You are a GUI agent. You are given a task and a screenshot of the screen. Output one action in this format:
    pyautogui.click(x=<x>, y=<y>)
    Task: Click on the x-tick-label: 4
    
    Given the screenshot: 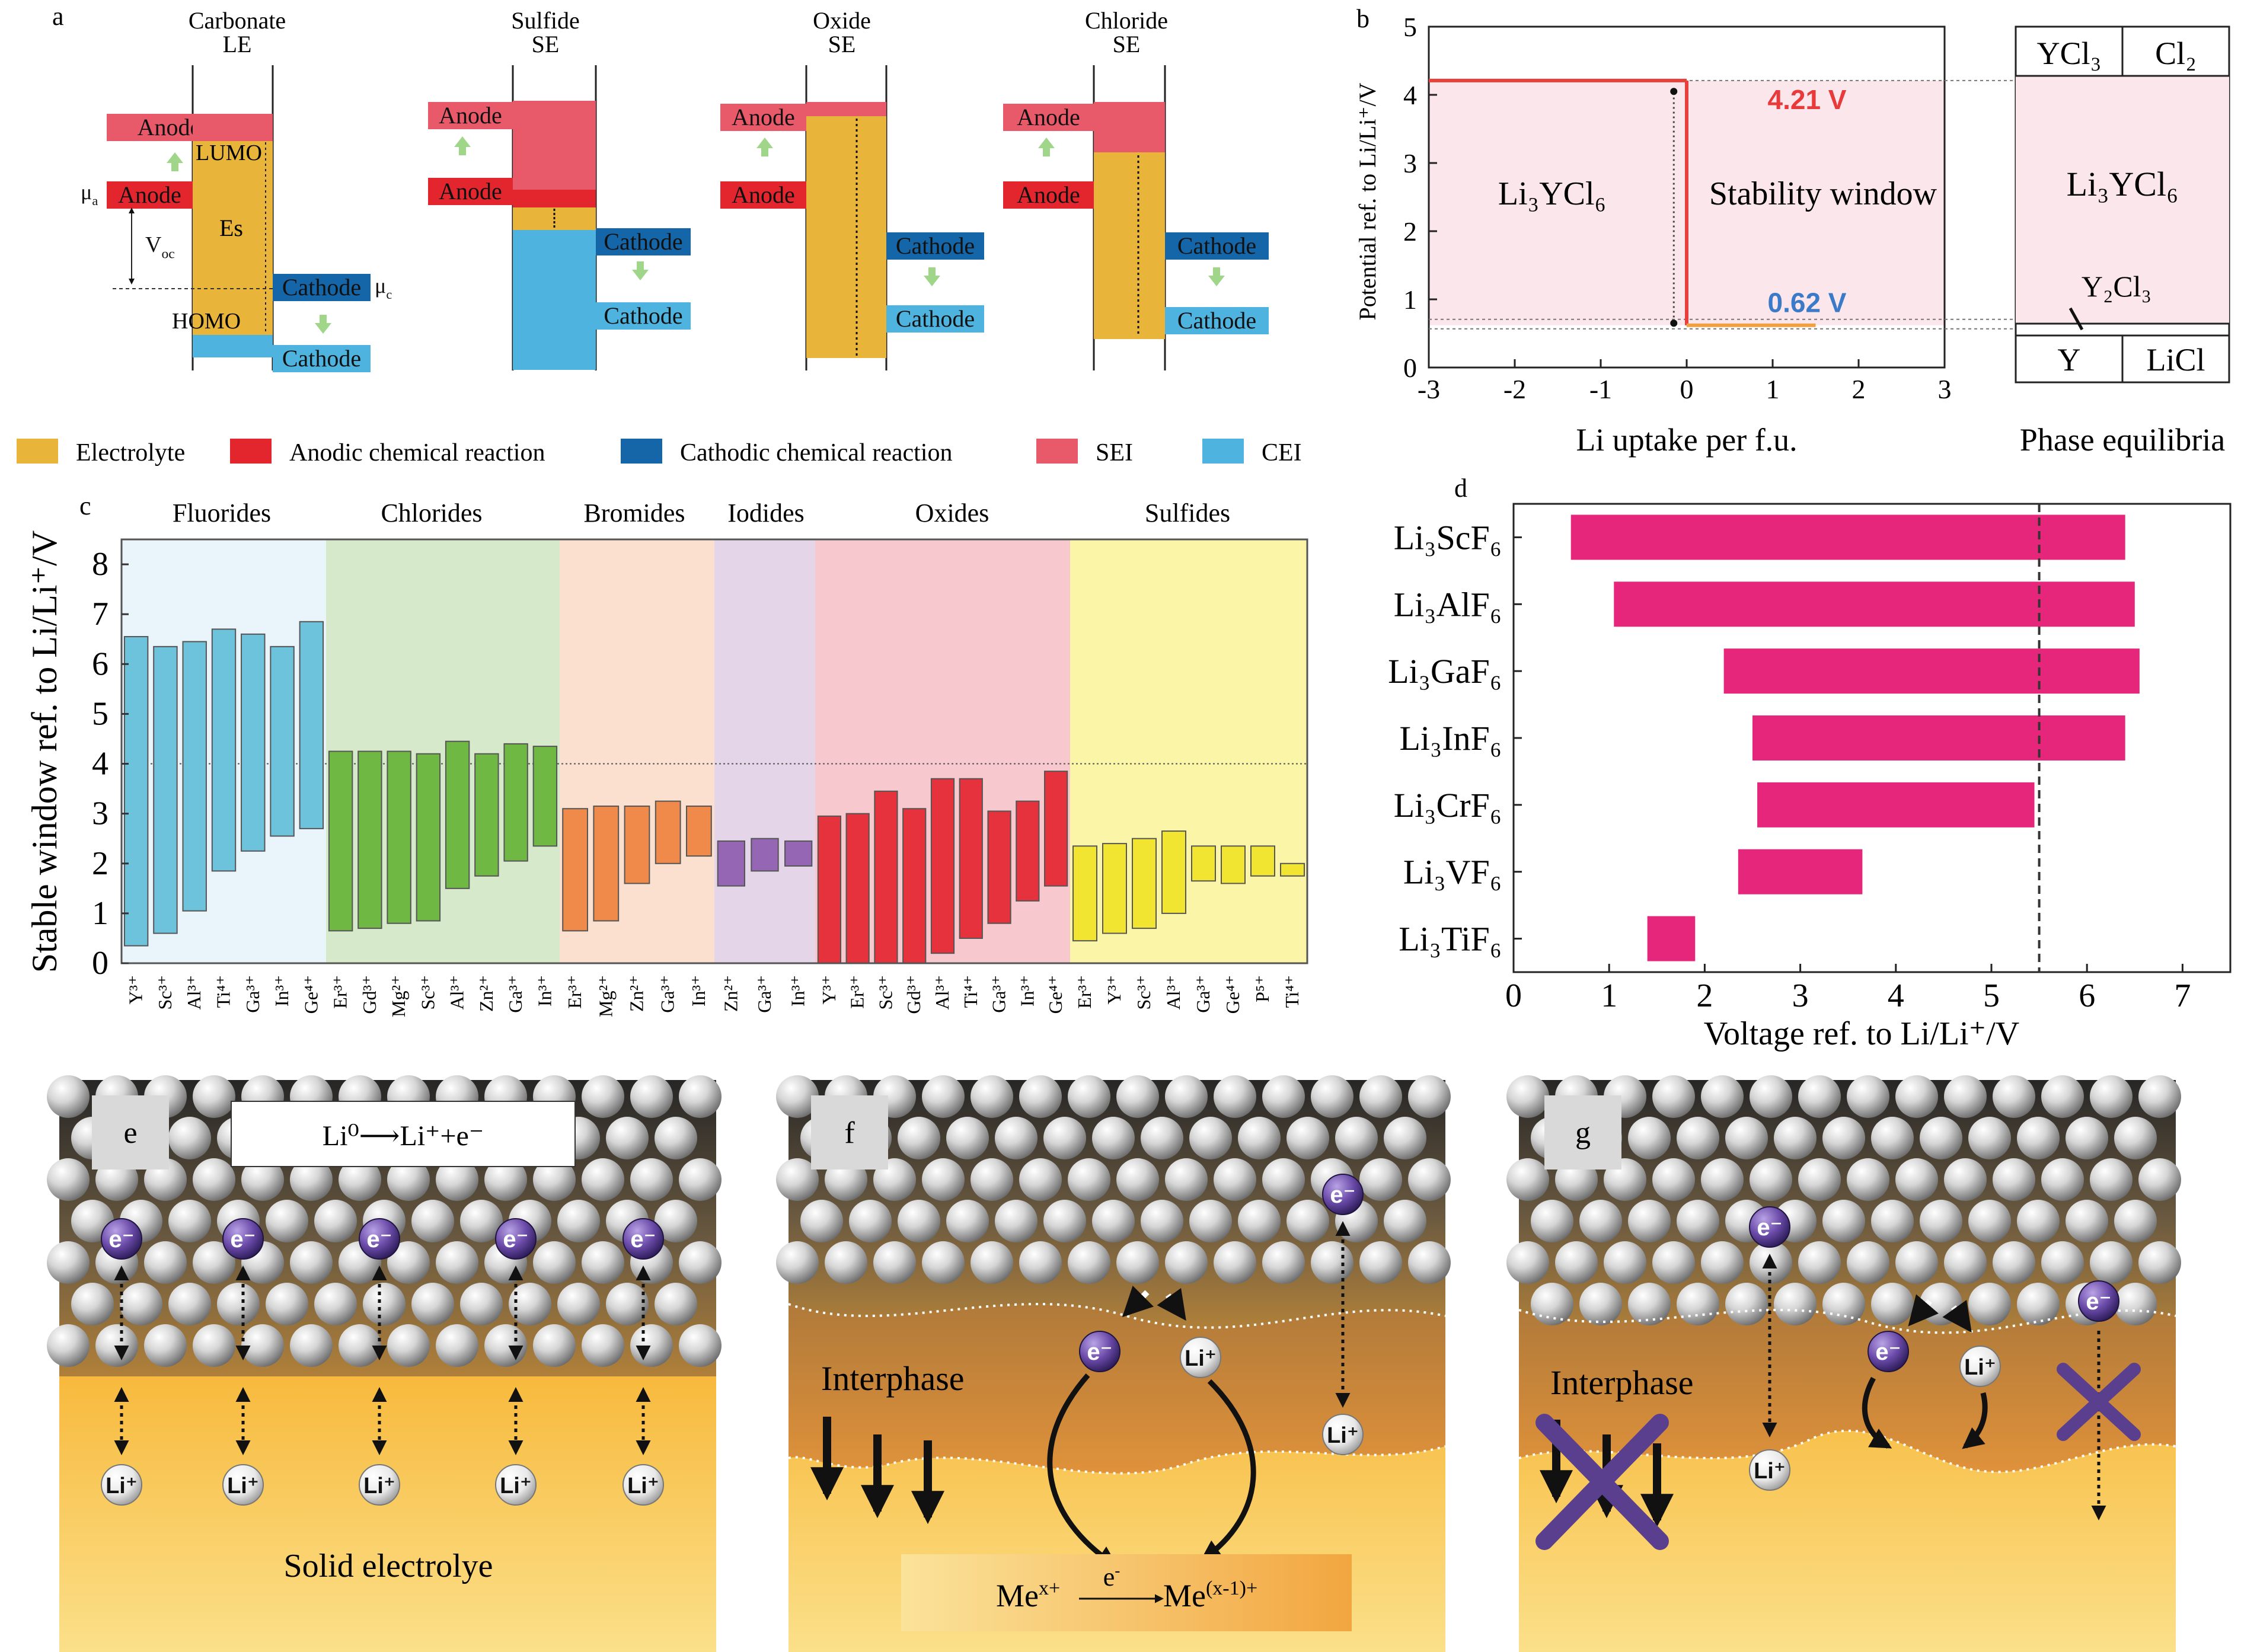 What is the action you would take?
    pyautogui.click(x=1896, y=996)
    